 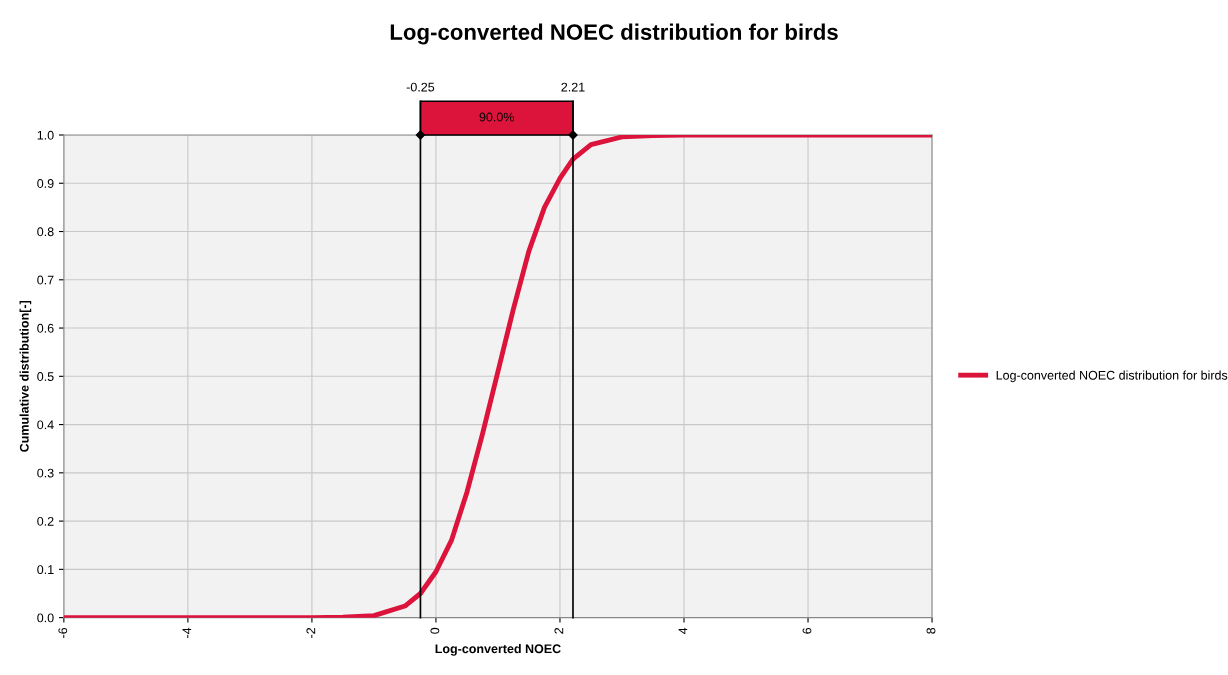 I want to click on y-tick-label: 0.5, so click(x=45, y=376).